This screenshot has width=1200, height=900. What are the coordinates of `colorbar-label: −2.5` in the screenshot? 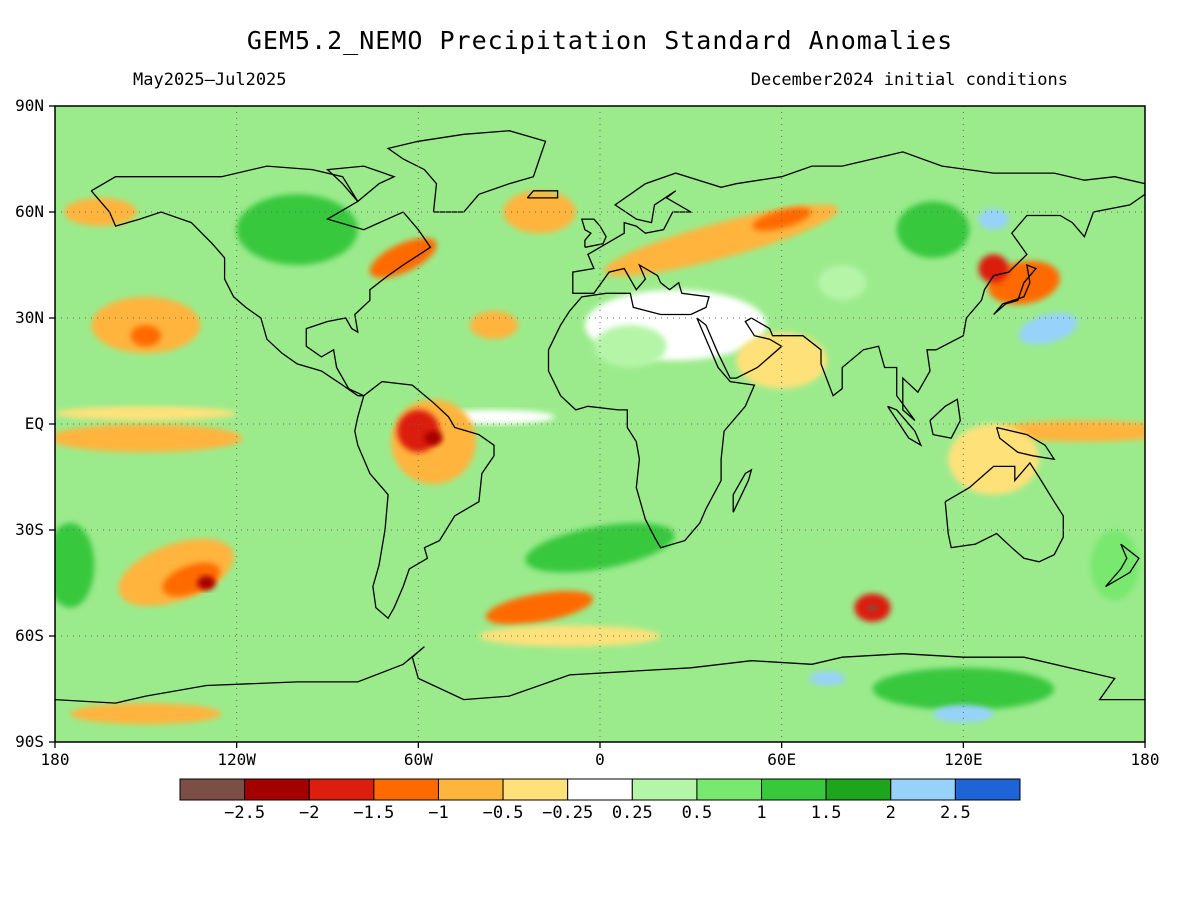 It's located at (245, 813).